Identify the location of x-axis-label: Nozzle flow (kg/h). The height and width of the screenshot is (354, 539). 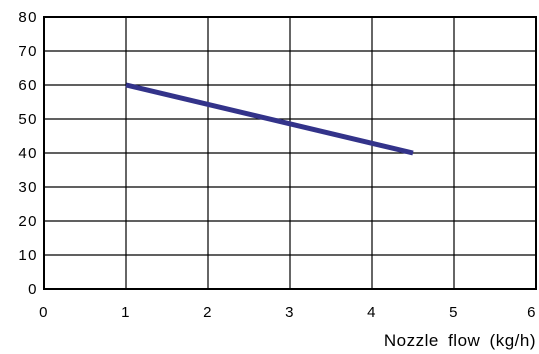
(460, 340).